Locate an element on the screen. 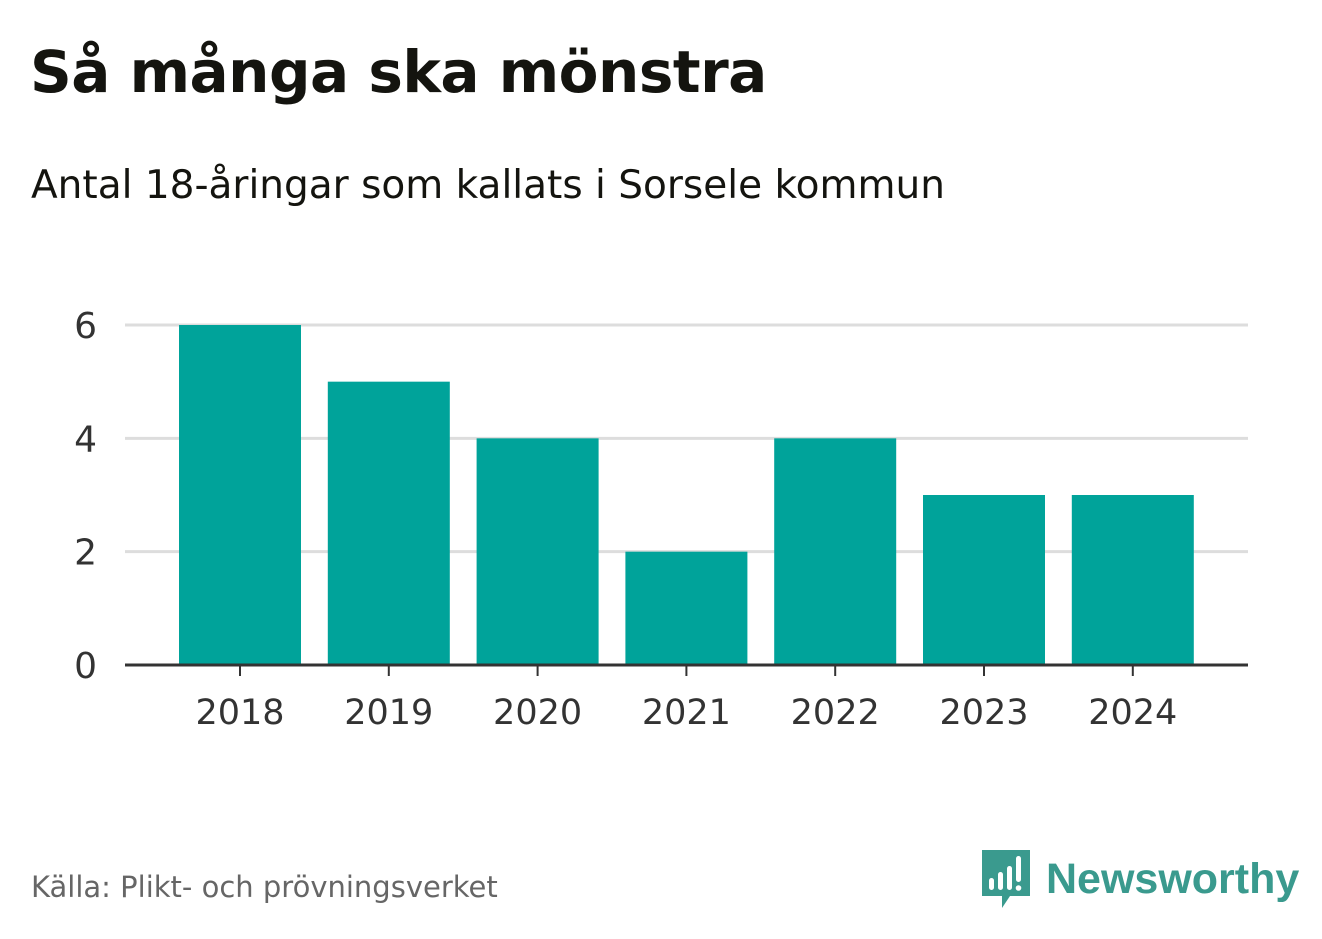  x-tick-label: 2018 is located at coordinates (239, 713).